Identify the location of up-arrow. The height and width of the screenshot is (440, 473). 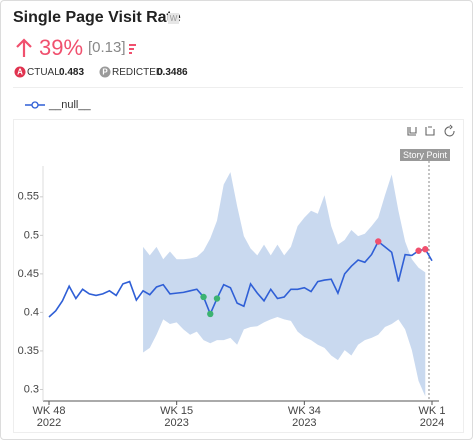
(24, 47).